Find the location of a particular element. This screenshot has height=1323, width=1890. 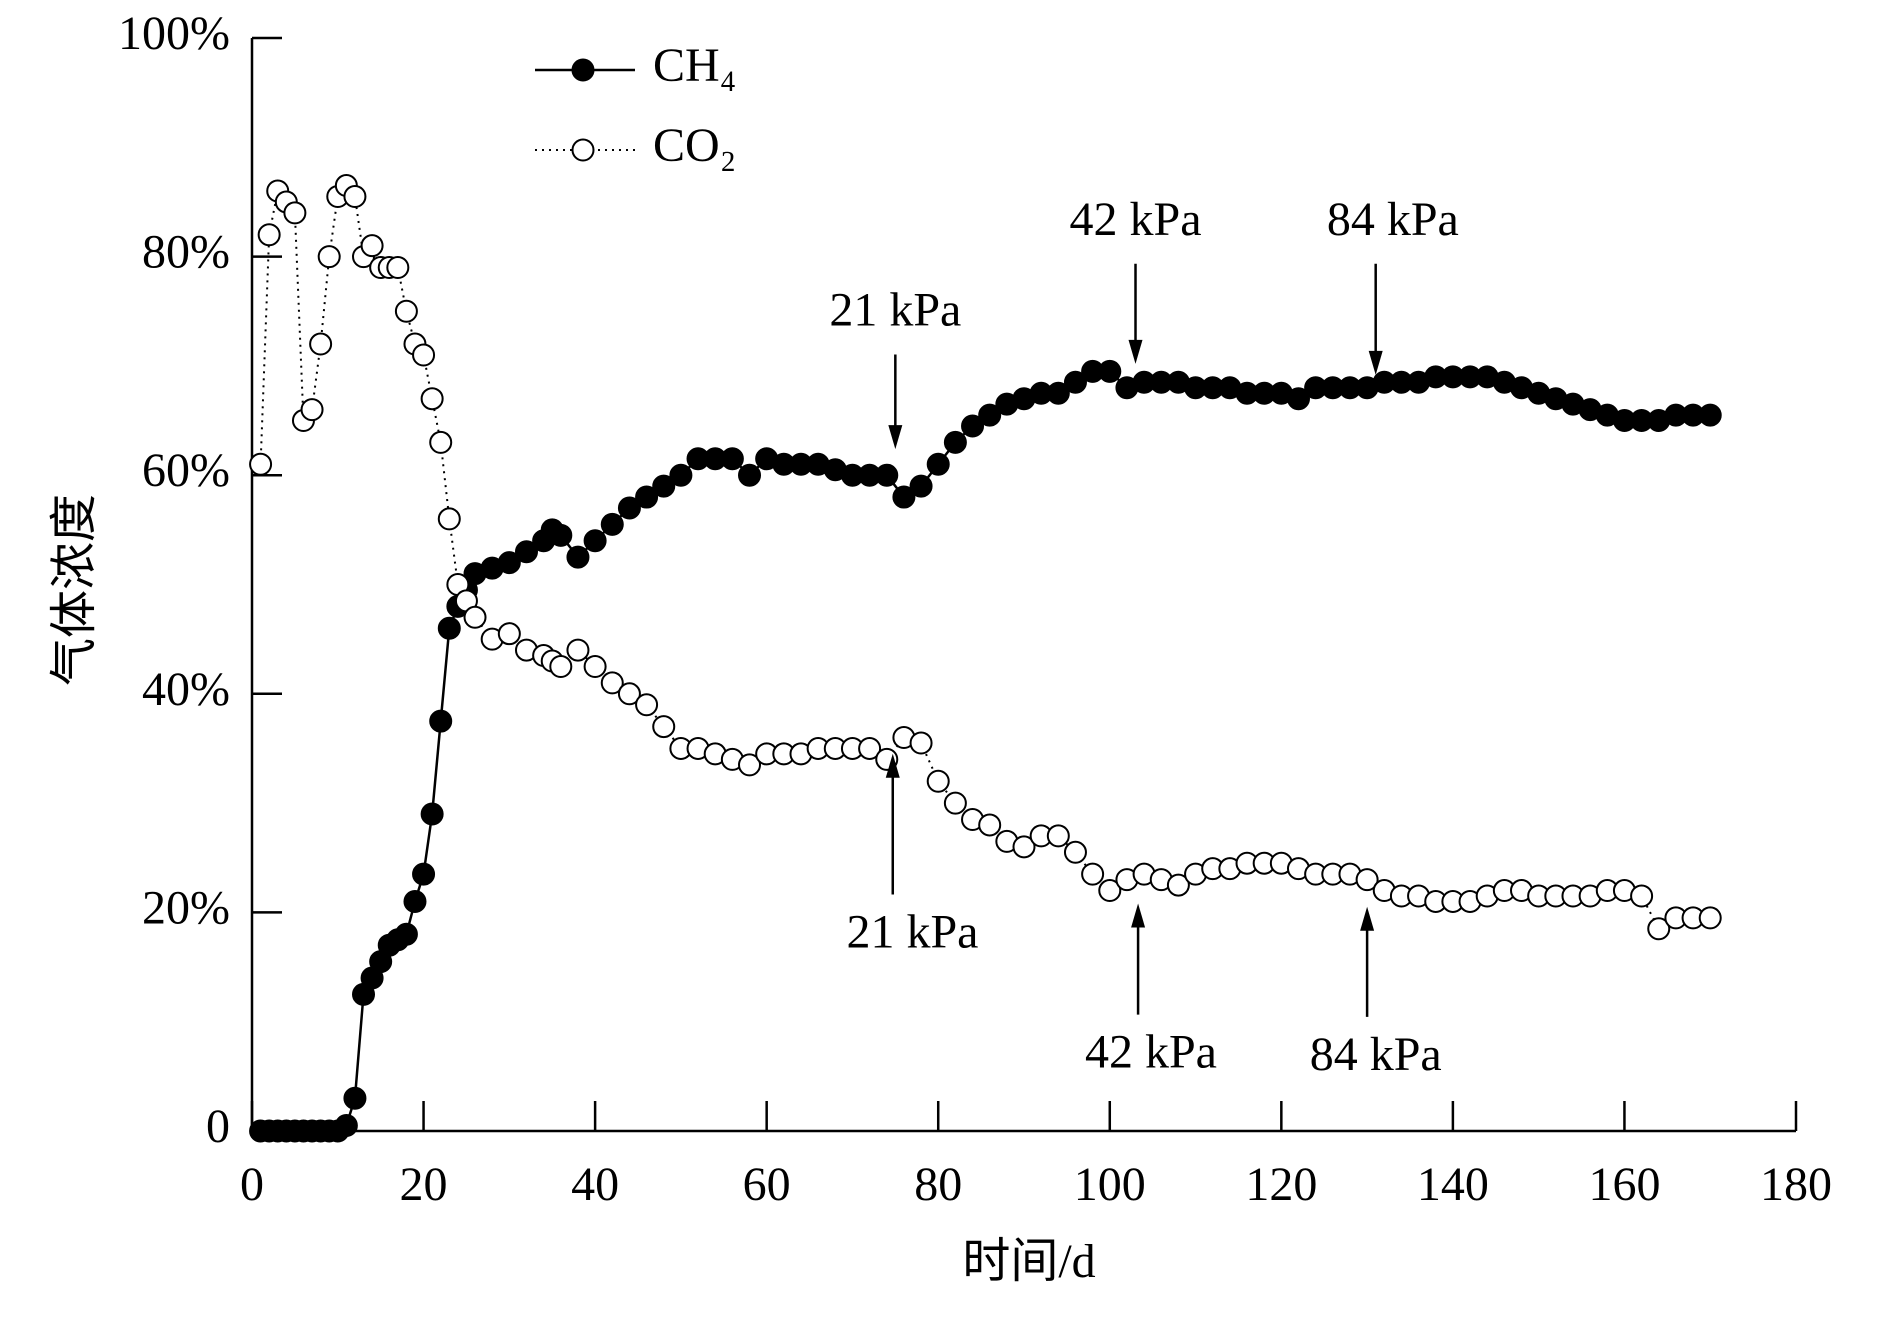

y-axis-label: 气体浓度 is located at coordinates (74, 590).